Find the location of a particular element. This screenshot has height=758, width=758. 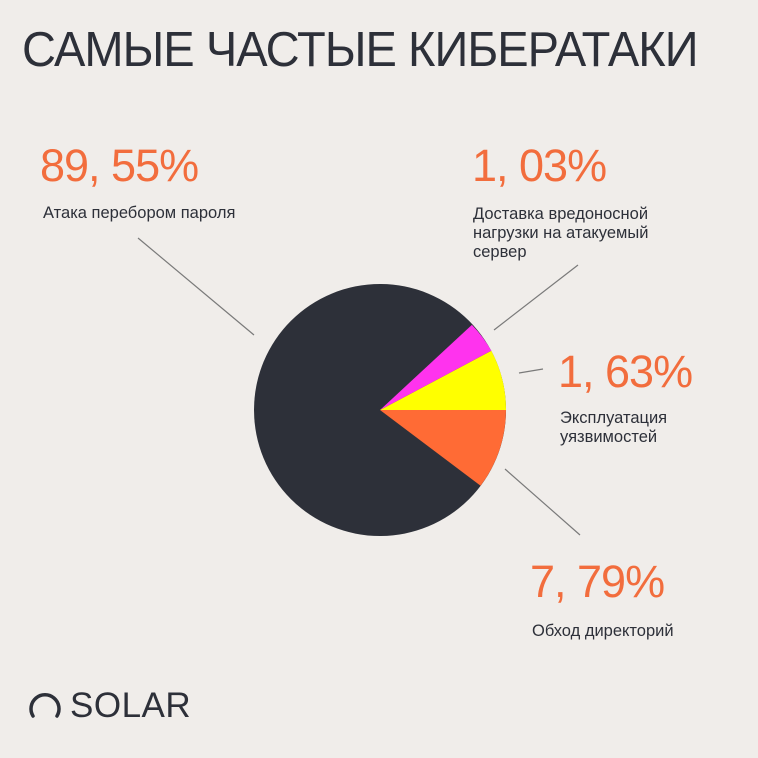

value-payload-delivery: 1, 03% is located at coordinates (539, 165).